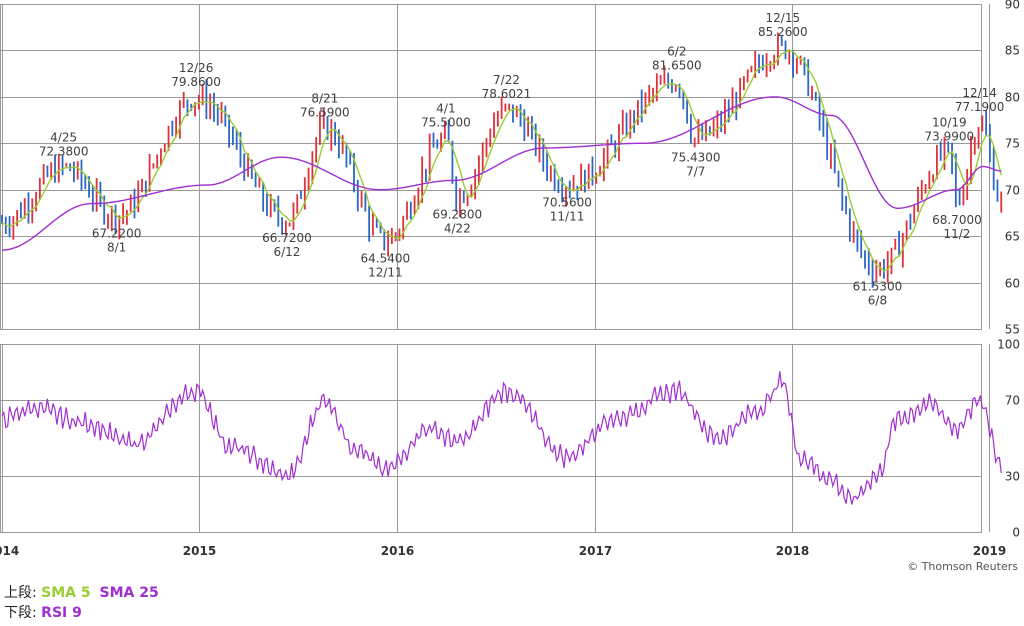  Describe the element at coordinates (878, 286) in the screenshot. I see `annotation-text: 61.5300` at that location.